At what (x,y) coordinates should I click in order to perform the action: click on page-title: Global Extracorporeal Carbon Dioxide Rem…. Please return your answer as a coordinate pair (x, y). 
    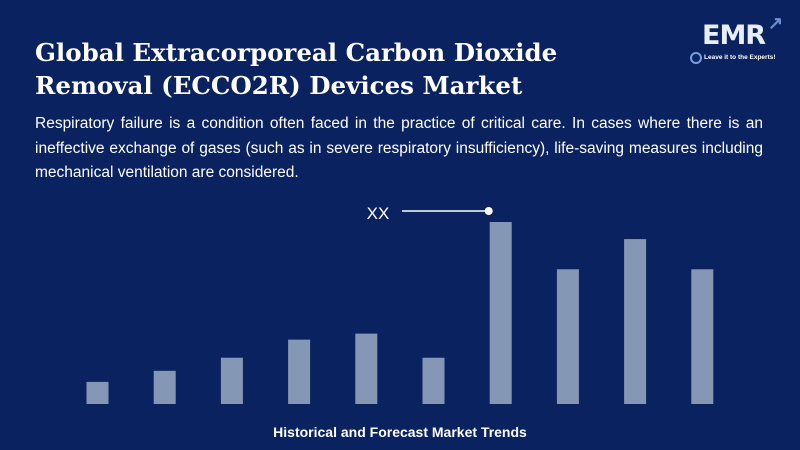
    Looking at the image, I should click on (296, 69).